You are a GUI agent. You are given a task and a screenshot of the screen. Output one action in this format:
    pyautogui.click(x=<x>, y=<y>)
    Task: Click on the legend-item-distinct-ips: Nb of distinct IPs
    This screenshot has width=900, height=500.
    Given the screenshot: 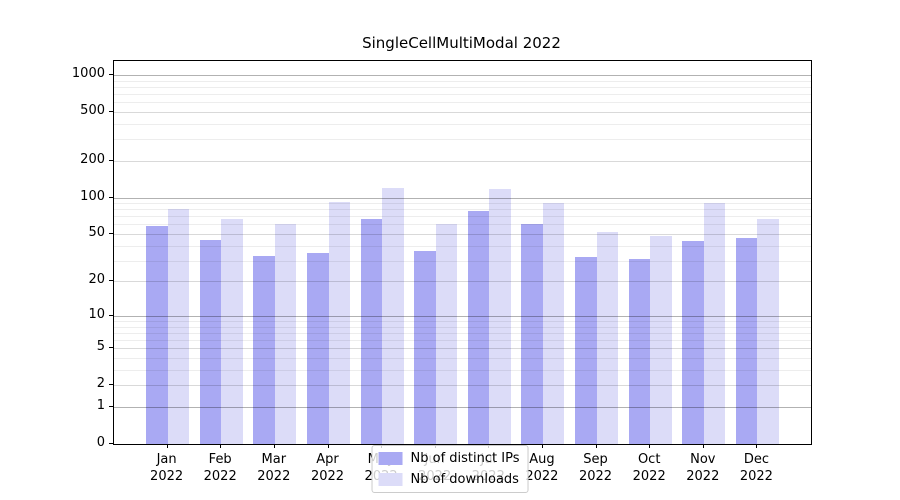 What is the action you would take?
    pyautogui.click(x=449, y=458)
    